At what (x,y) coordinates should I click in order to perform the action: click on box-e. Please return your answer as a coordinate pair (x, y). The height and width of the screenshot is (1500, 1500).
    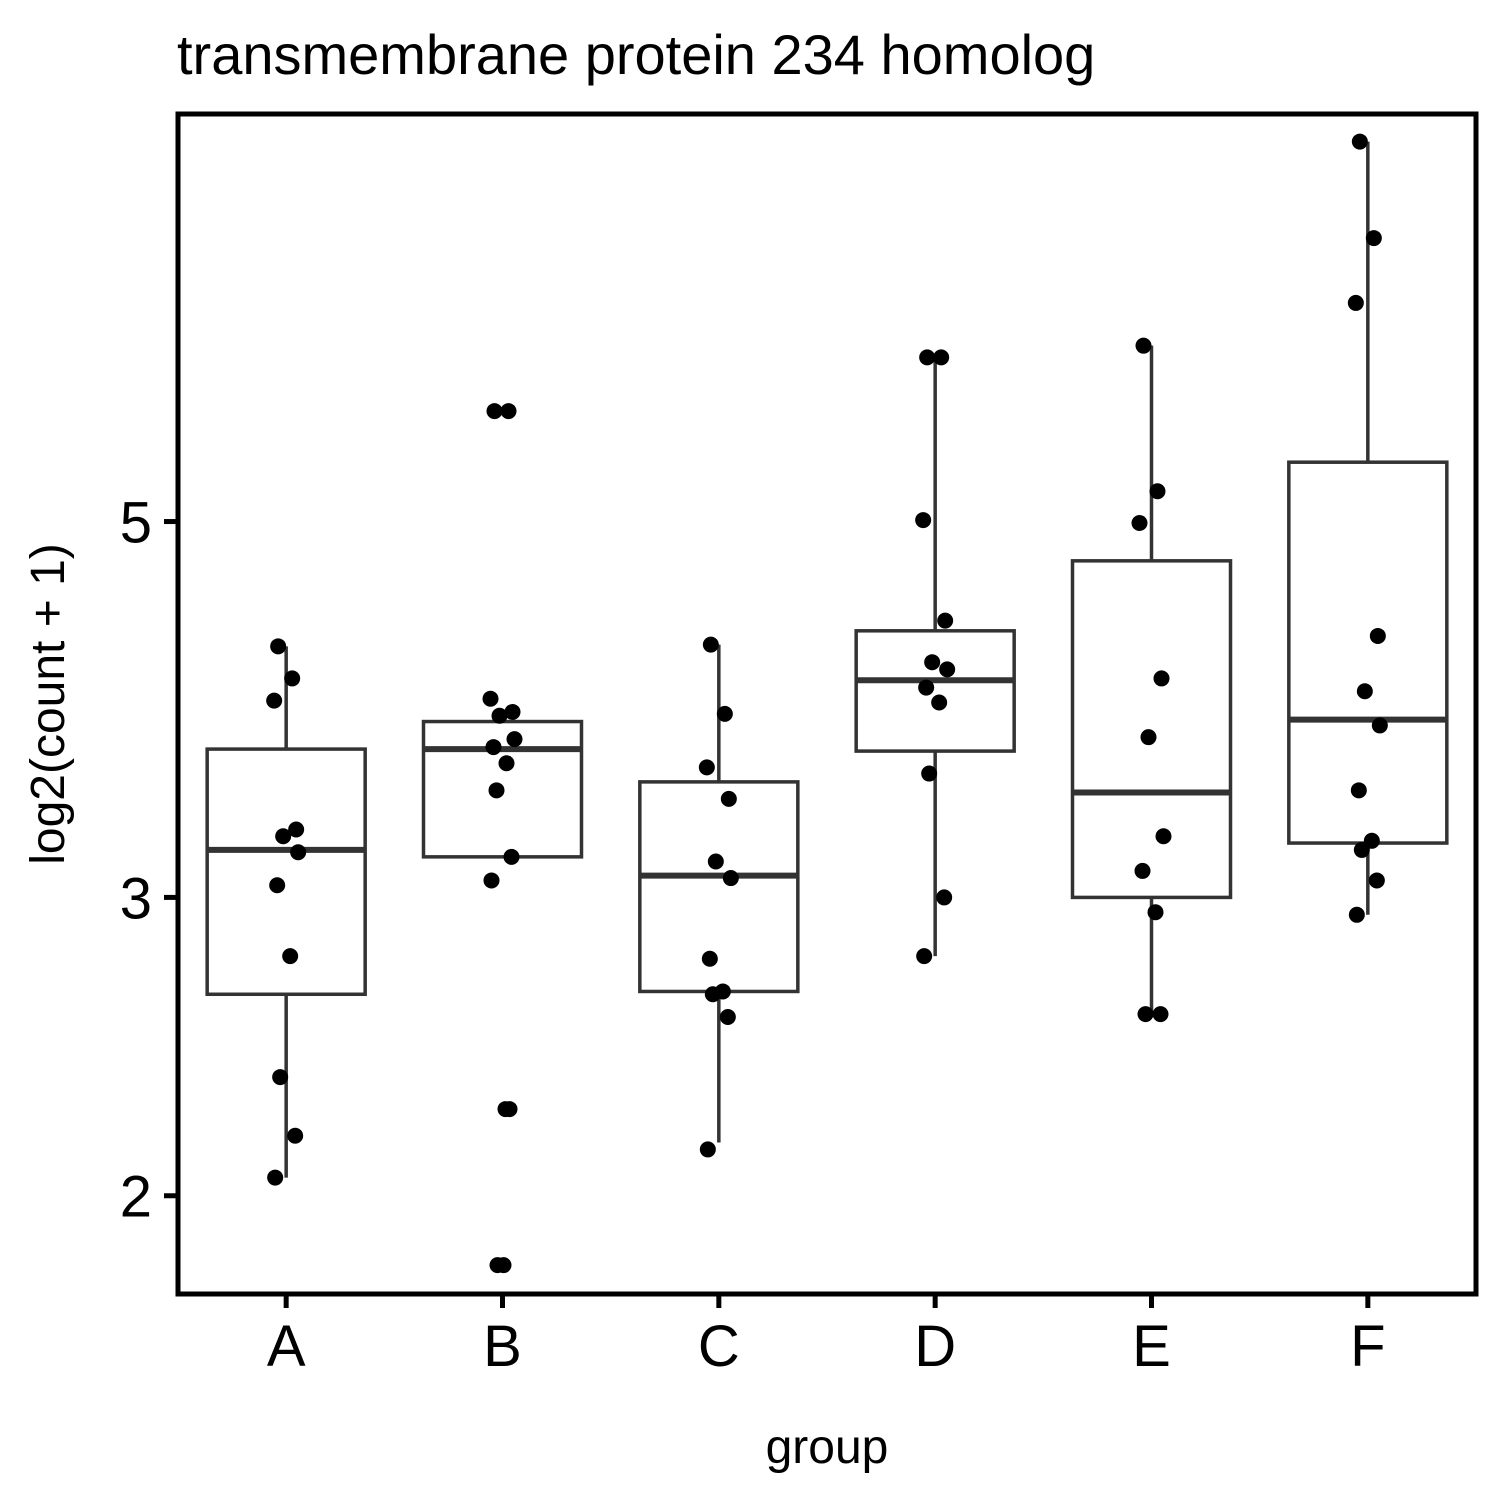
    Looking at the image, I should click on (1151, 680).